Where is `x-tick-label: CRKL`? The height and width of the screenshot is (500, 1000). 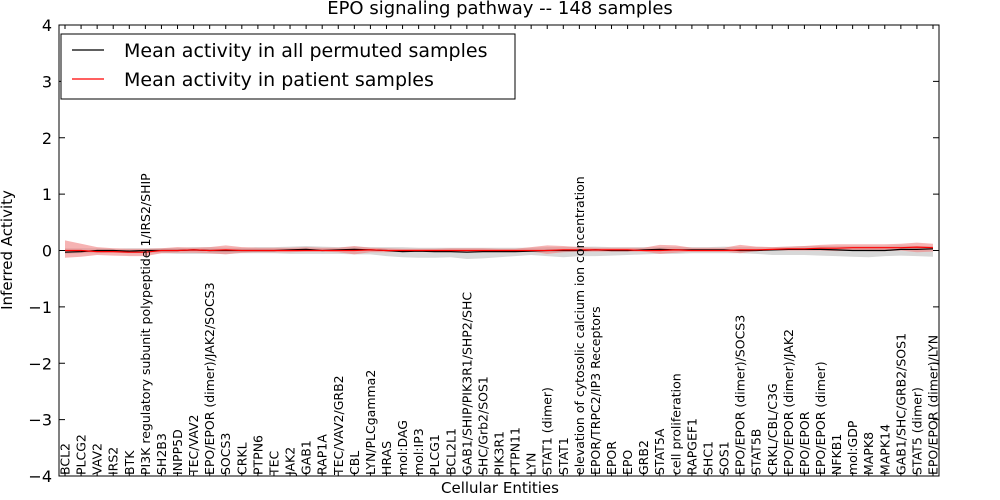 x-tick-label: CRKL is located at coordinates (241, 458).